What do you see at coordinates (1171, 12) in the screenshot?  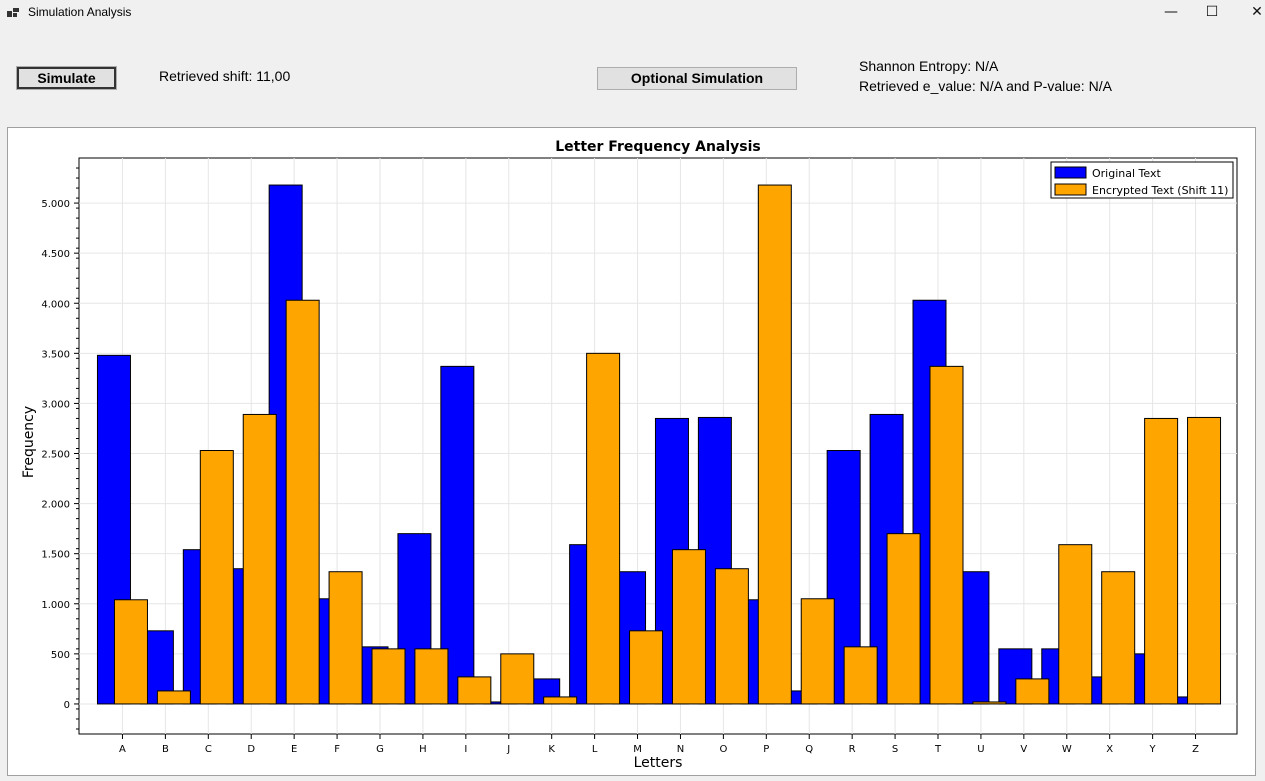 I see `minimize-icon: —` at bounding box center [1171, 12].